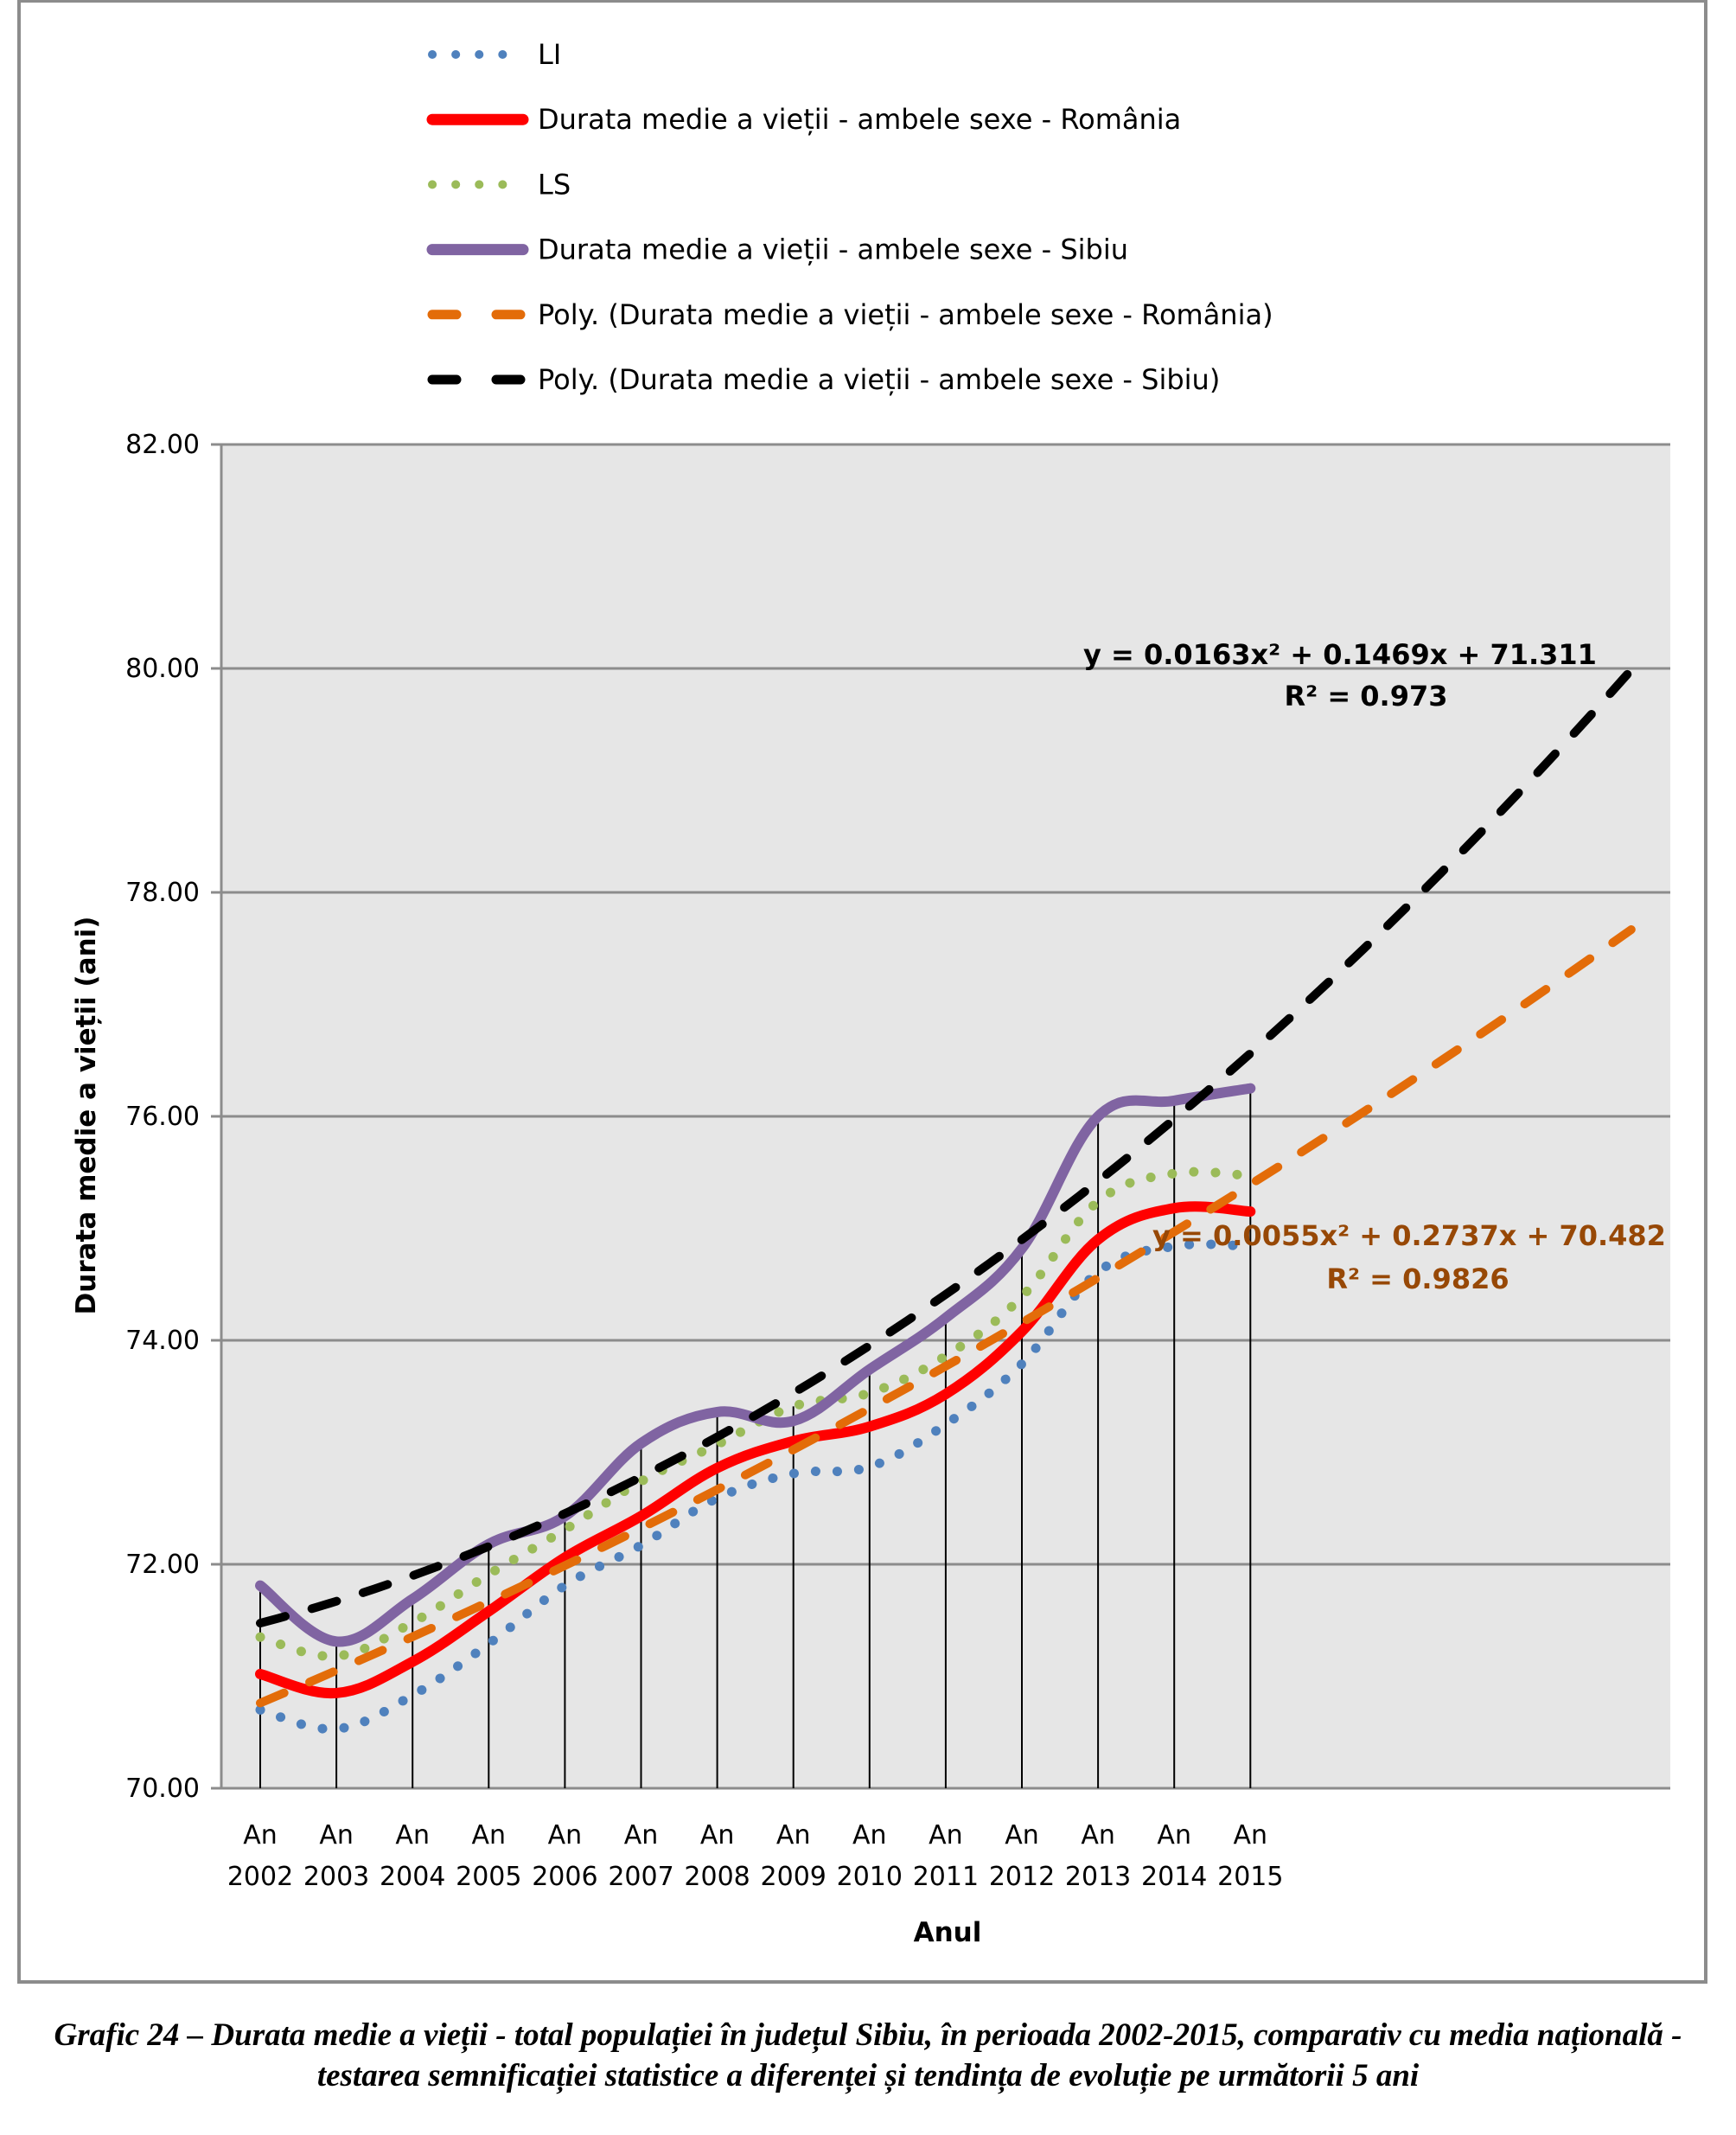 The width and height of the screenshot is (1736, 2135). I want to click on x-tick-label-line2: 2007, so click(640, 1877).